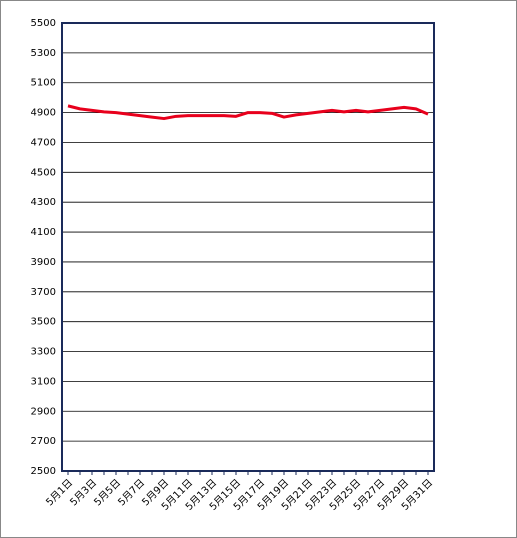 The width and height of the screenshot is (517, 538). What do you see at coordinates (43, 262) in the screenshot?
I see `y-tick-label: 3900` at bounding box center [43, 262].